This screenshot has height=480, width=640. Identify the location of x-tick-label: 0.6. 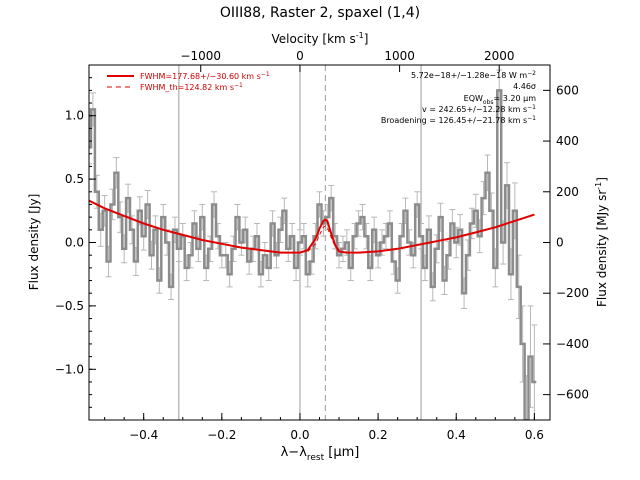
(534, 435).